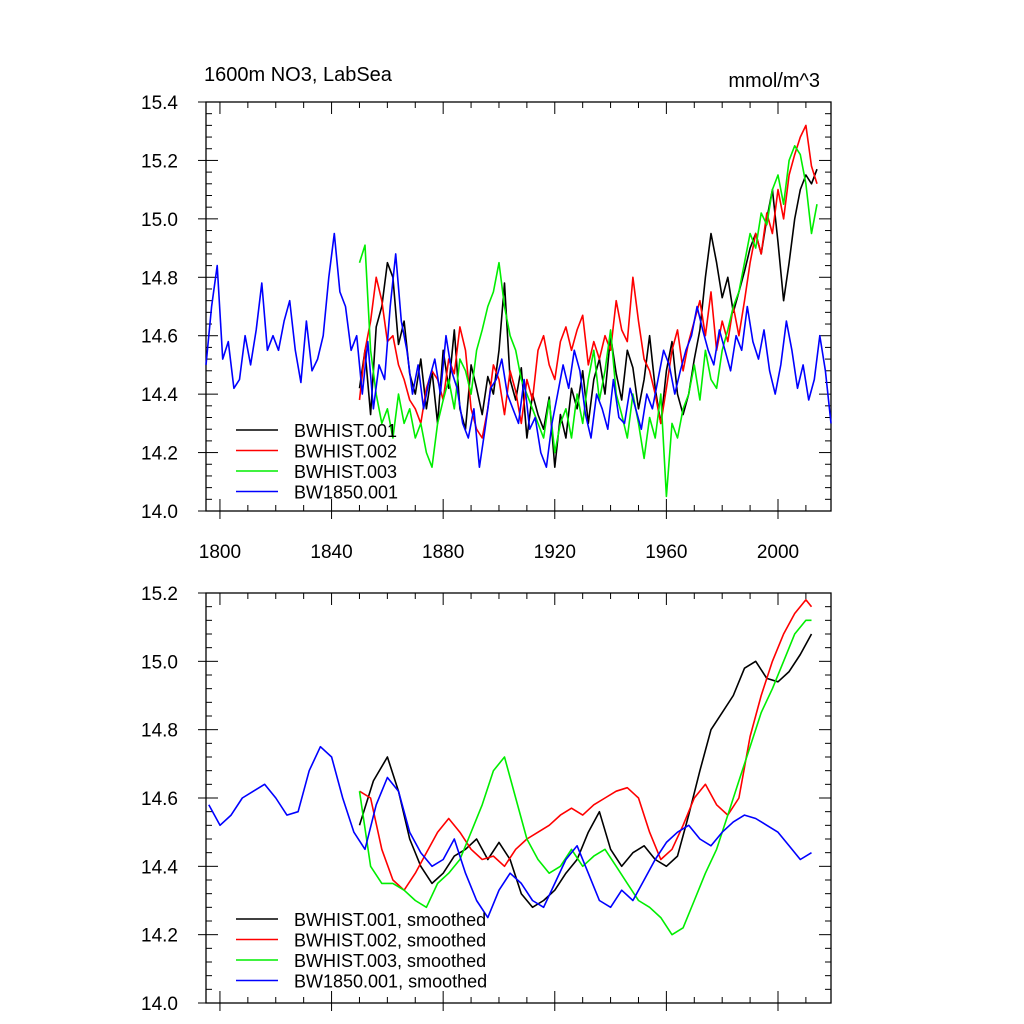 This screenshot has height=1024, width=1024. I want to click on chart-title: 1600m NO3, LabSea, so click(298, 75).